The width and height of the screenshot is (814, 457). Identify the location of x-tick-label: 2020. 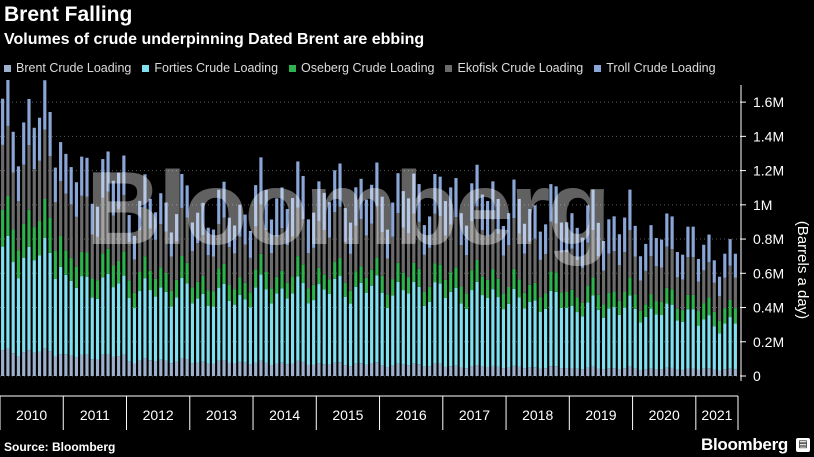
(664, 415).